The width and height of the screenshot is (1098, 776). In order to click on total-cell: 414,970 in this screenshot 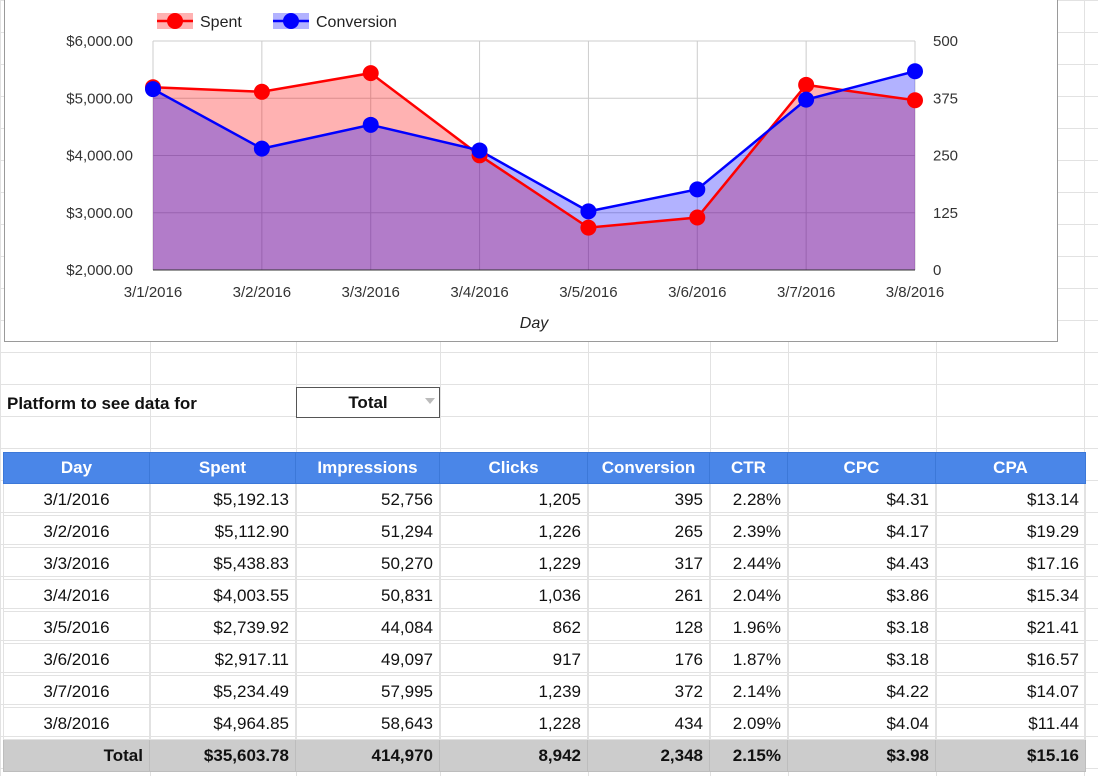, I will do `click(367, 755)`.